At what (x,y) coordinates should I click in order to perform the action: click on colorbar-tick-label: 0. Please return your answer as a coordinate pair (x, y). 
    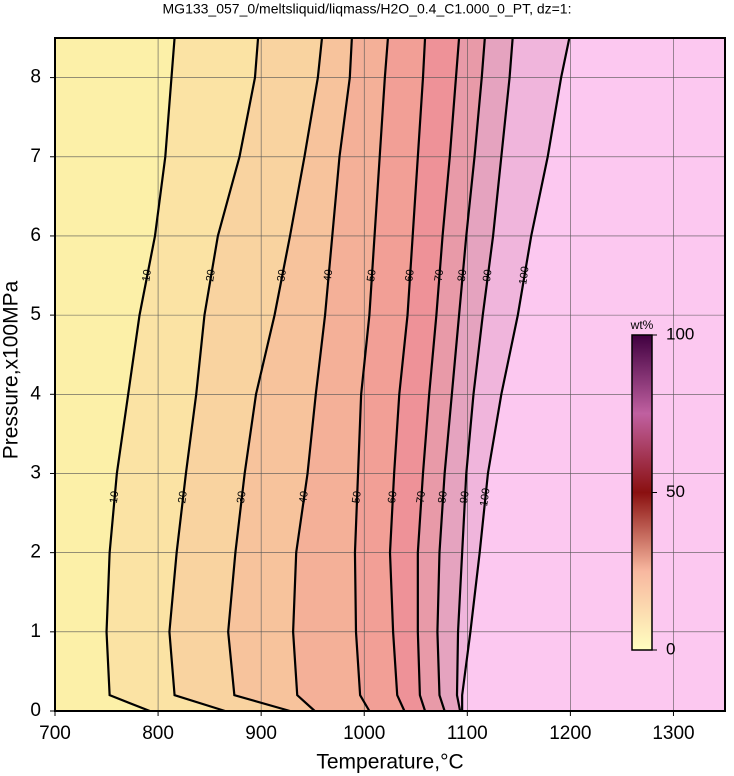
    Looking at the image, I should click on (670, 648).